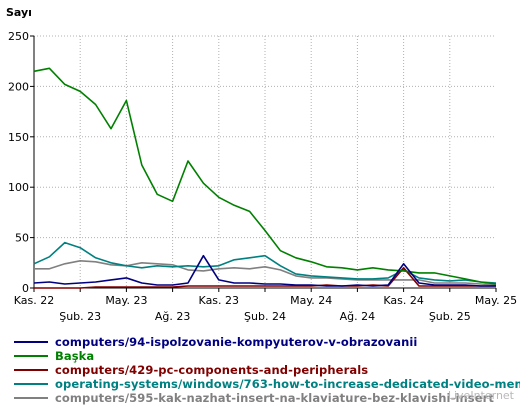  What do you see at coordinates (450, 316) in the screenshot?
I see `x-tick-label: Şub. 25` at bounding box center [450, 316].